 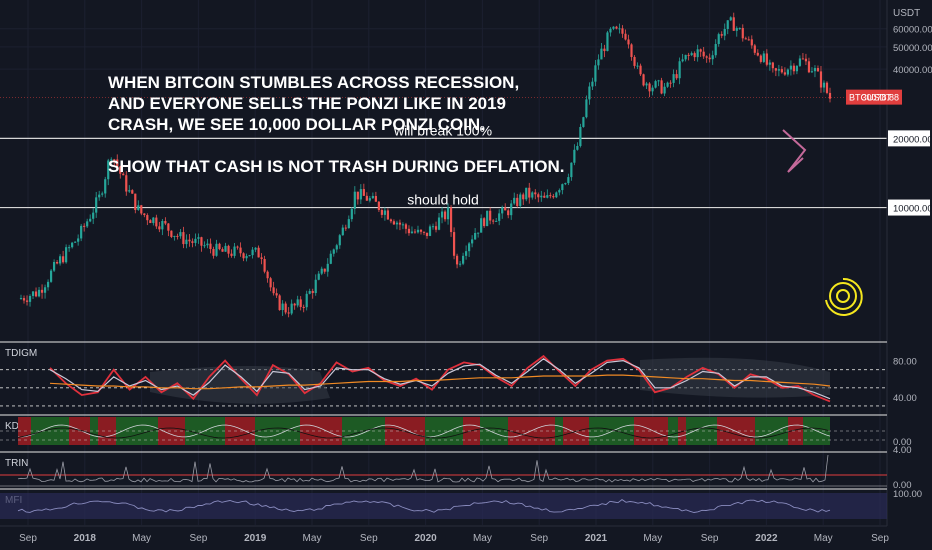 I want to click on target-circle-middle, so click(x=843, y=296).